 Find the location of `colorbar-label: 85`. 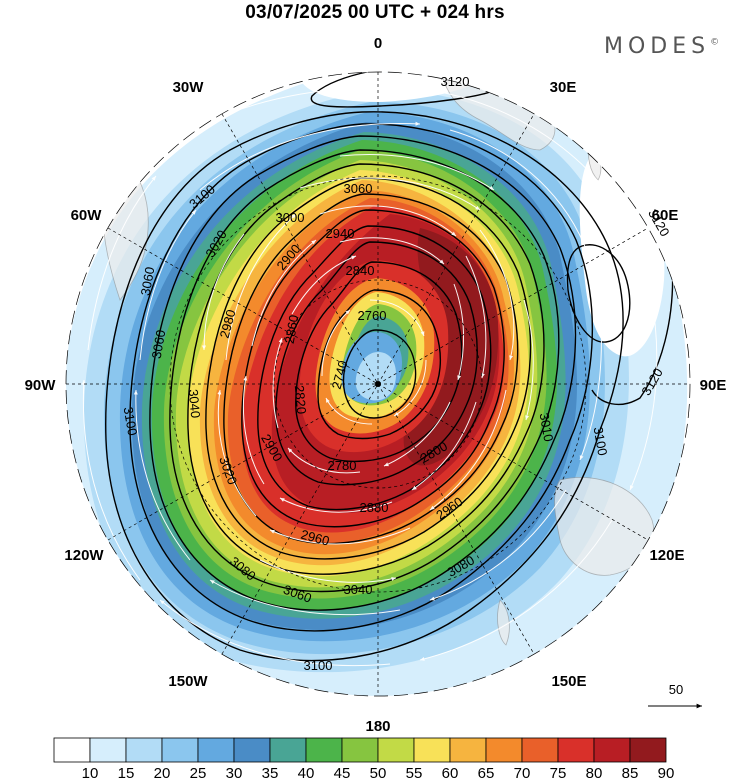

colorbar-label: 85 is located at coordinates (630, 773).